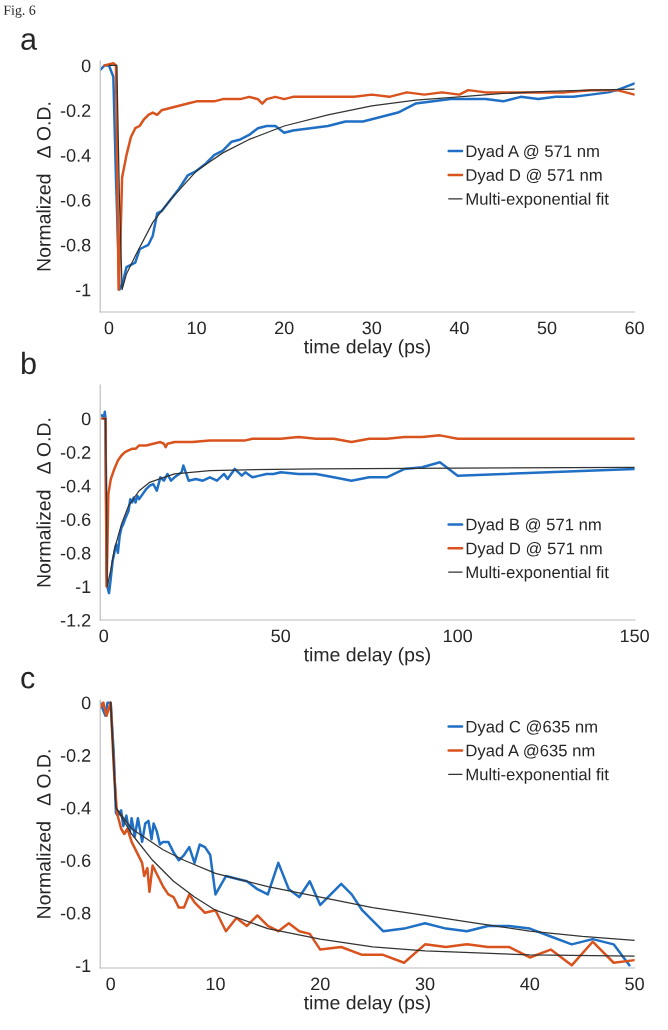 The width and height of the screenshot is (668, 1030). Describe the element at coordinates (75, 620) in the screenshot. I see `y-tick-label: -1.2` at that location.